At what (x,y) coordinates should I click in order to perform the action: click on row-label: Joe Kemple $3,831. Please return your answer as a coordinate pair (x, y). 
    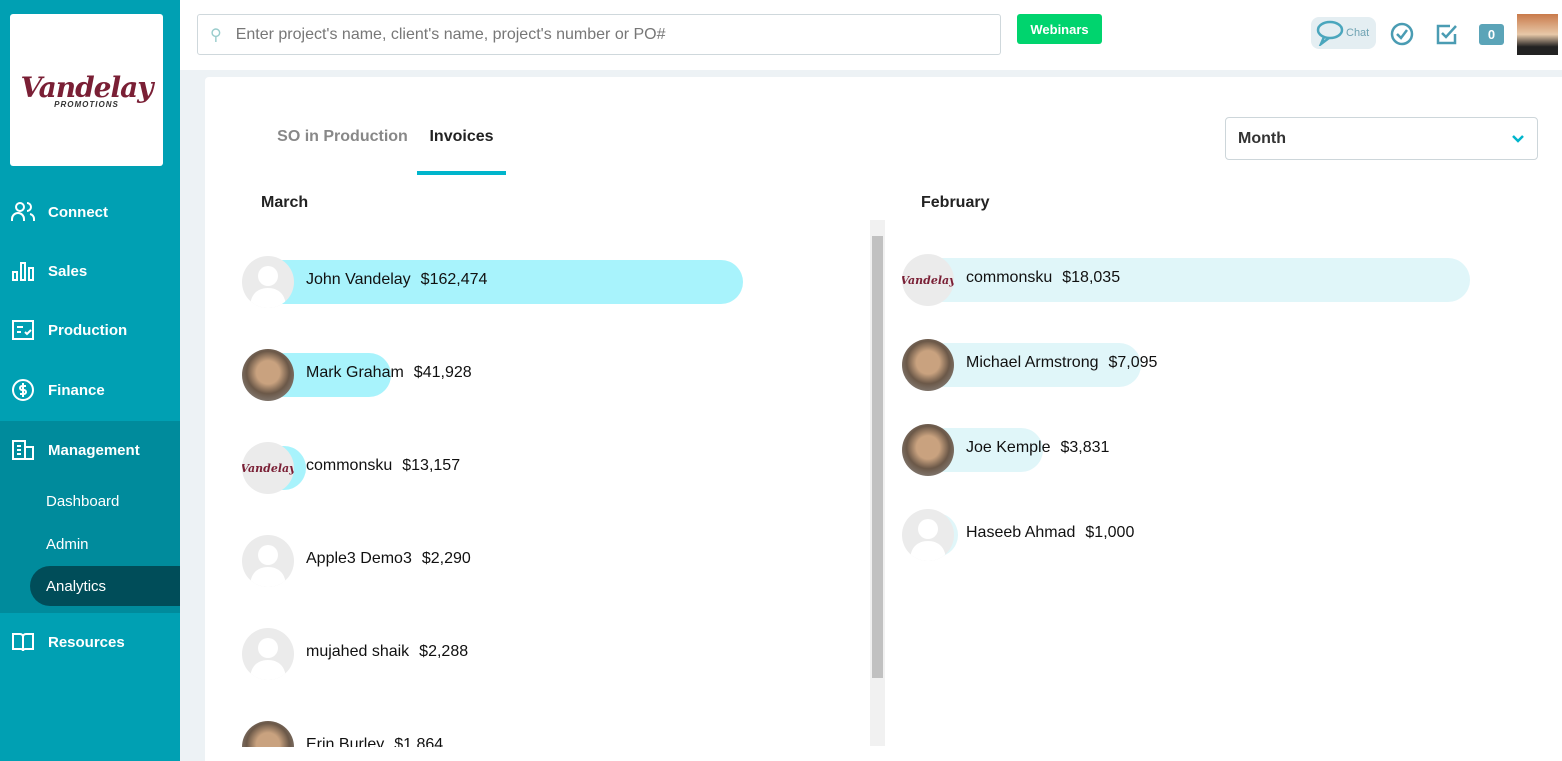
    Looking at the image, I should click on (1037, 448).